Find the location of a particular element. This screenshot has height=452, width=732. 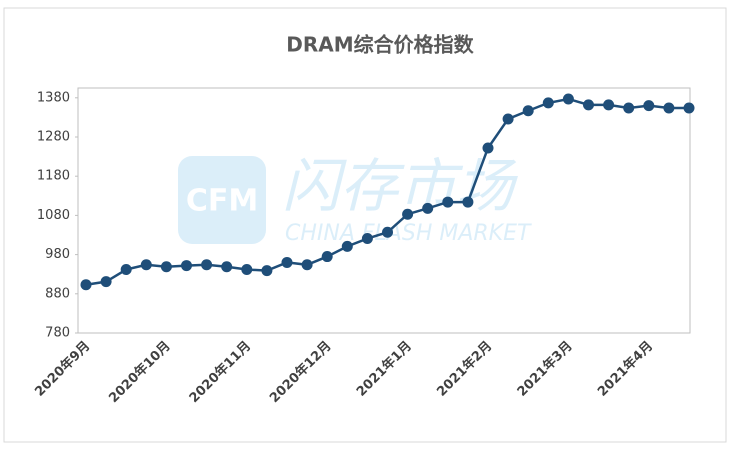

watermark-name: 闪存市场 is located at coordinates (400, 186).